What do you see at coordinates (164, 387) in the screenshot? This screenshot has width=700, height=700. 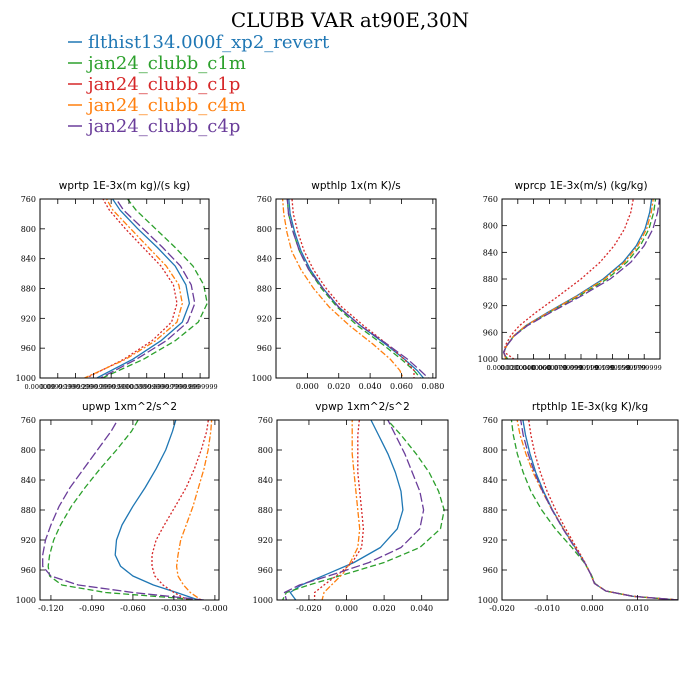 I see `x-tick-label: 0.6999999` at bounding box center [164, 387].